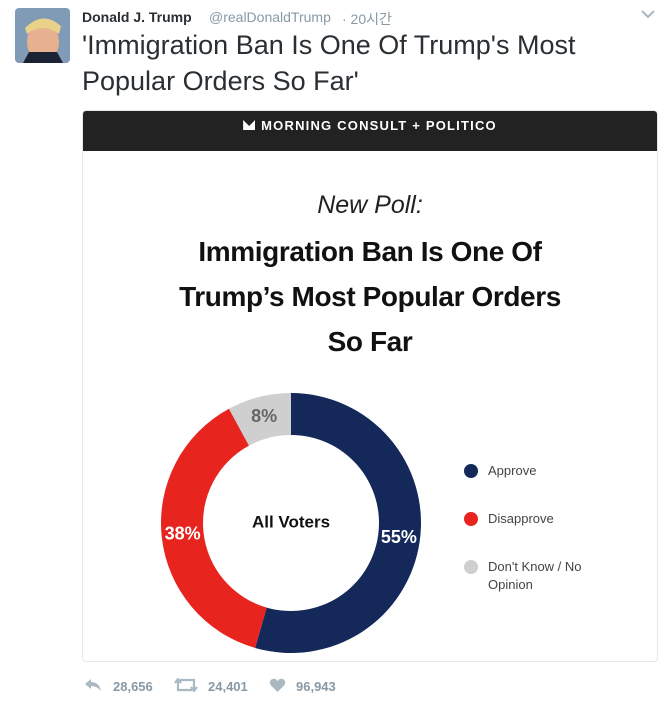  Describe the element at coordinates (228, 686) in the screenshot. I see `retweet-count: 24,401` at that location.